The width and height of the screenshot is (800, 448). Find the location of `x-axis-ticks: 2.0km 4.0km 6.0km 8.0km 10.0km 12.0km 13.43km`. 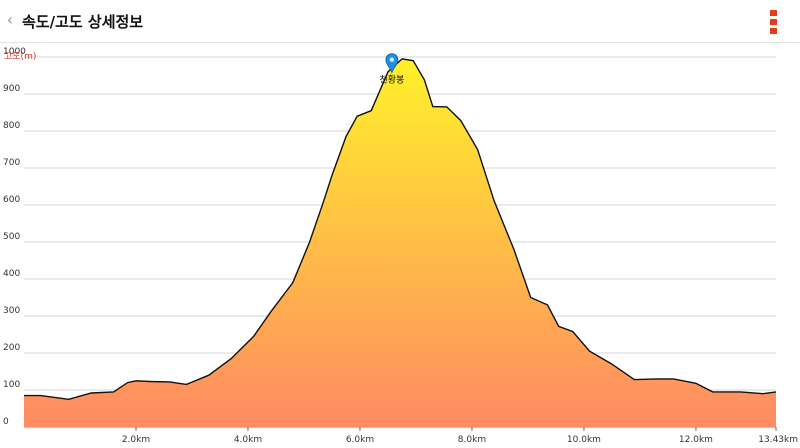

x-axis-ticks: 2.0km 4.0km 6.0km 8.0km 10.0km 12.0km 13.43km is located at coordinates (460, 436).